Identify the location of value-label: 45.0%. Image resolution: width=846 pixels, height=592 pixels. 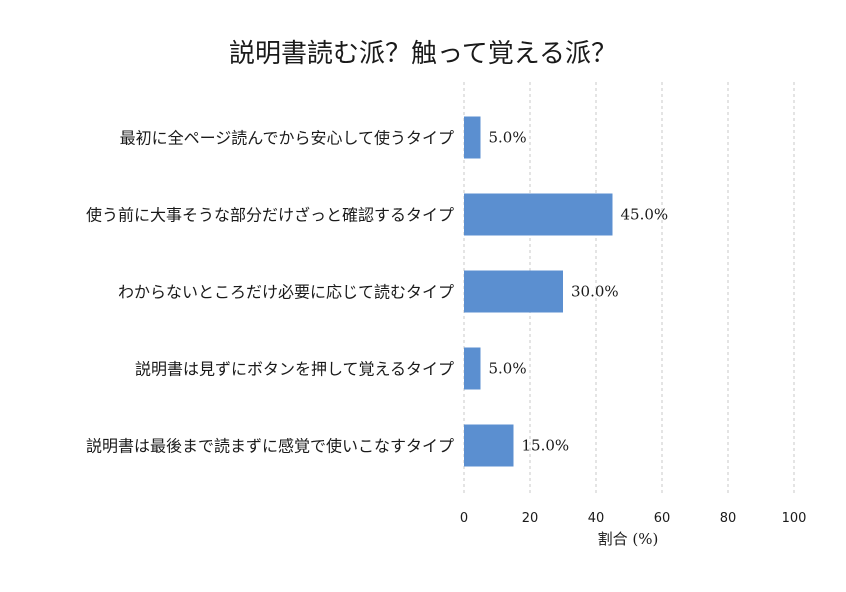
(645, 215).